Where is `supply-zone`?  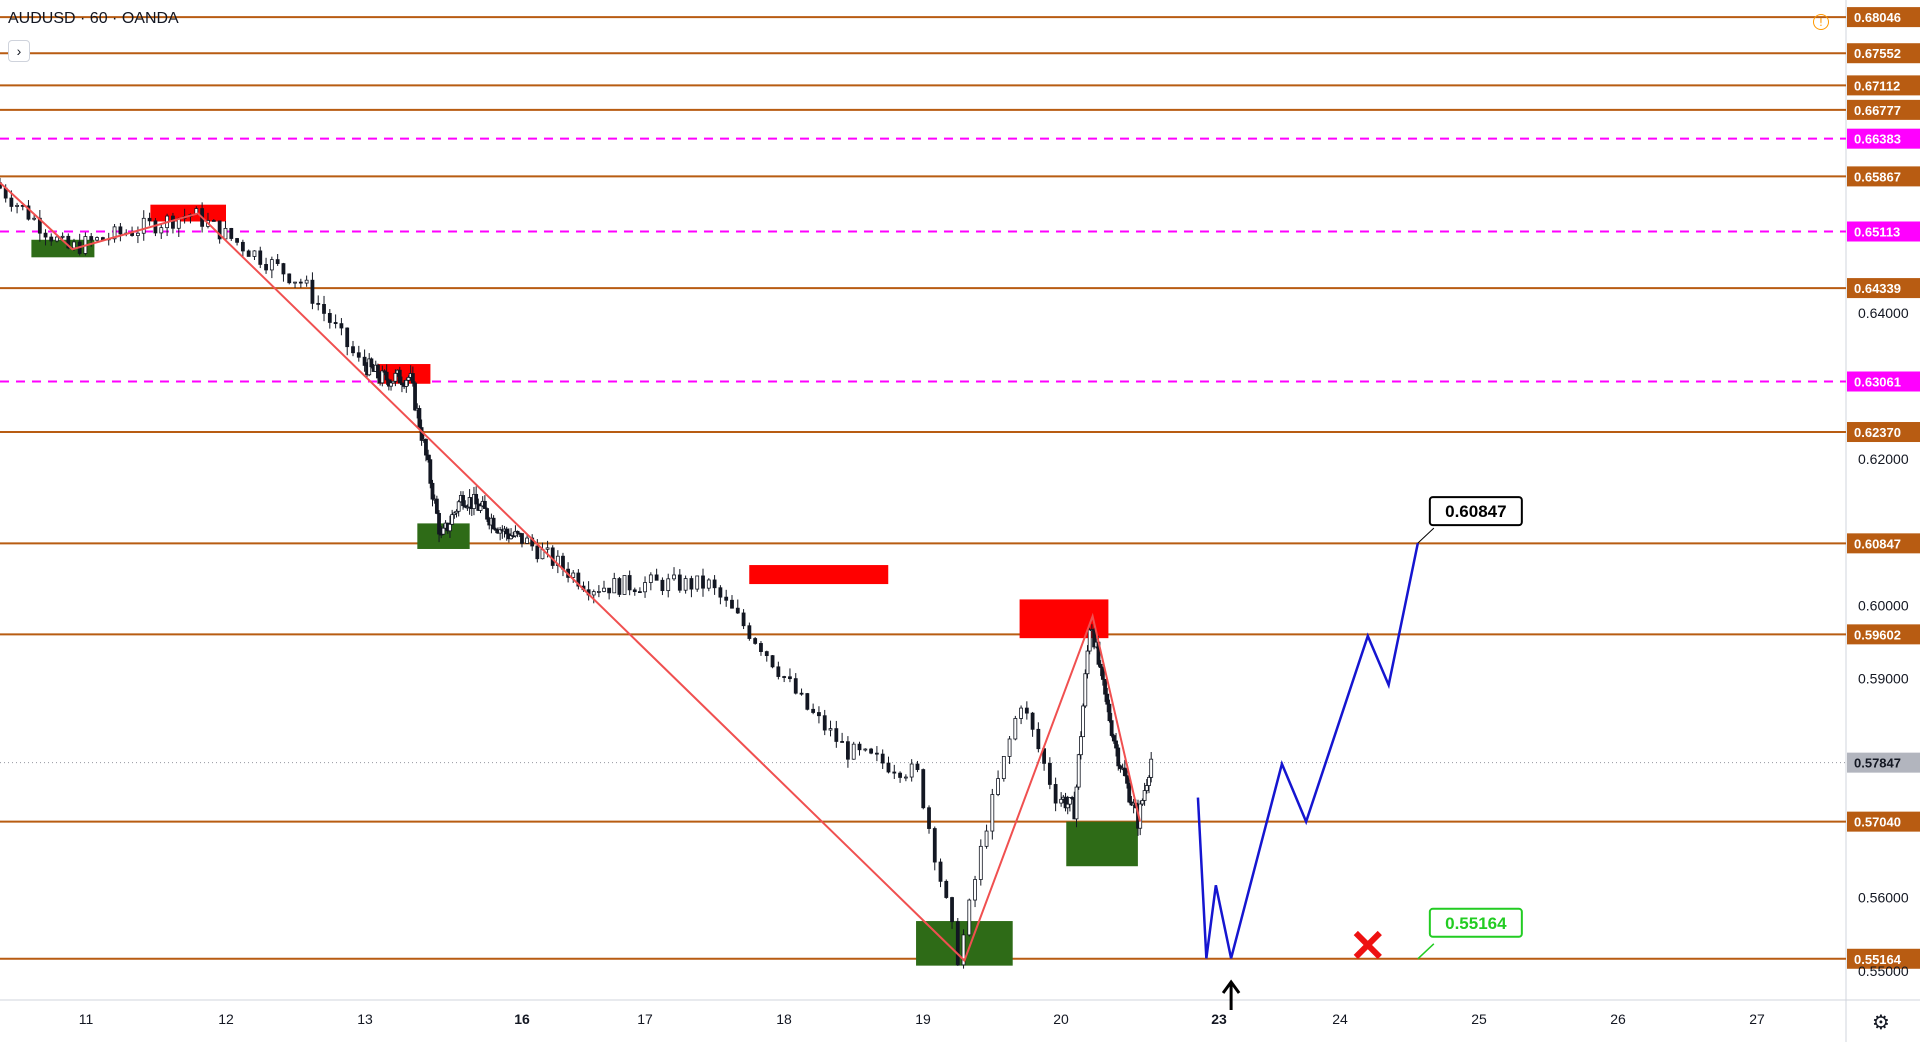 supply-zone is located at coordinates (819, 575).